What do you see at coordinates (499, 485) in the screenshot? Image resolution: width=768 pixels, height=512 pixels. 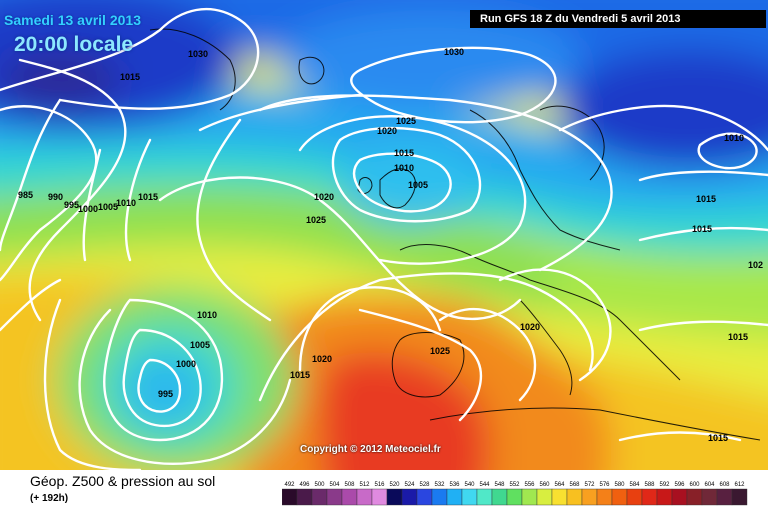 I see `legend-value: 548` at bounding box center [499, 485].